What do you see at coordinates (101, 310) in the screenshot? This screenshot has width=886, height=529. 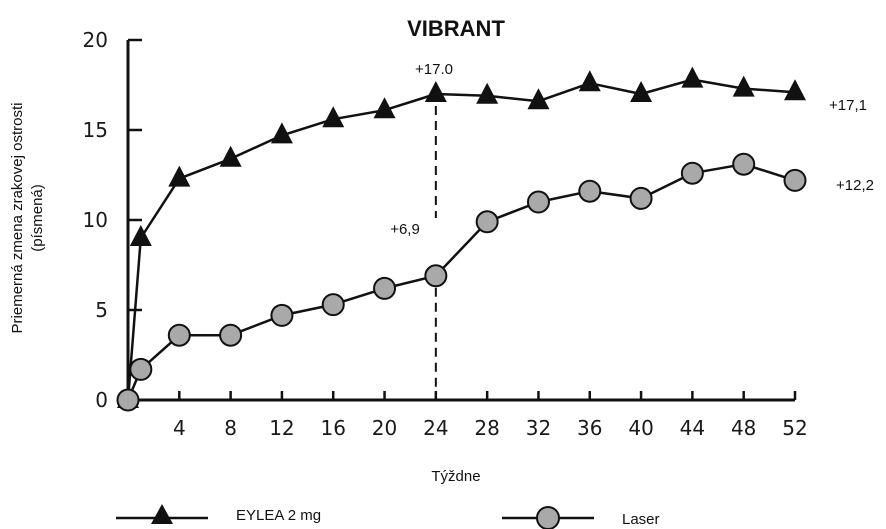 I see `y-tick-label: 5` at bounding box center [101, 310].